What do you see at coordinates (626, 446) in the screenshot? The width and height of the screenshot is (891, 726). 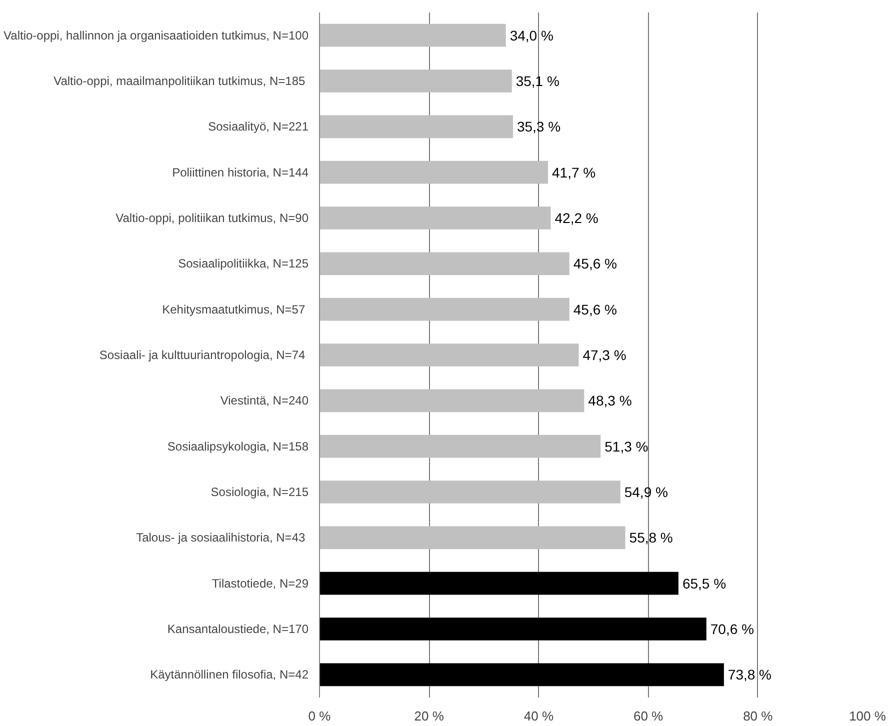 I see `data-label: 51,3 %` at bounding box center [626, 446].